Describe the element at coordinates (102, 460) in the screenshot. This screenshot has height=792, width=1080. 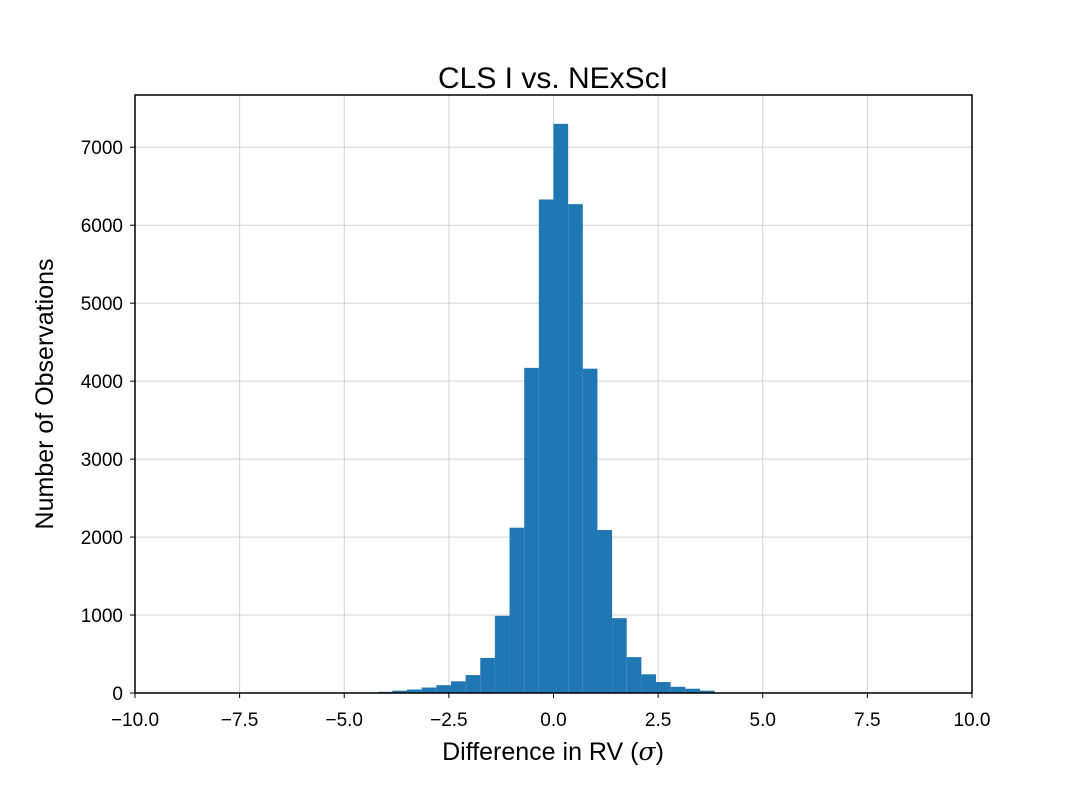
I see `y-tick-label: 3000` at that location.